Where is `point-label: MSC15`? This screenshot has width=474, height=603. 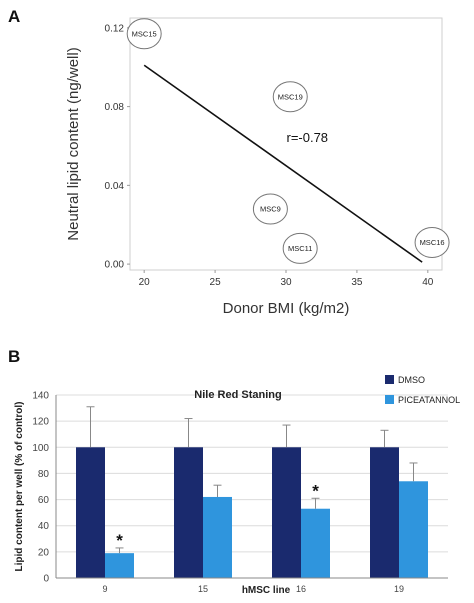
point-label: MSC15 is located at coordinates (144, 33).